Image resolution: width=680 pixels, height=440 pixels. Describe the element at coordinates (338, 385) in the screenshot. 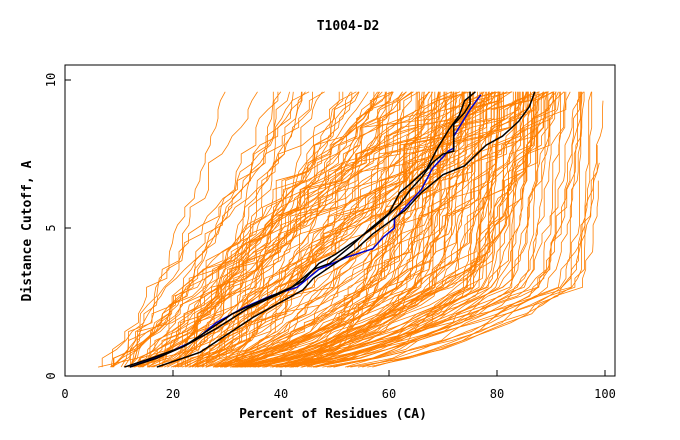

I see `x-axis-ticks: 0 20 40 60 80 100` at that location.